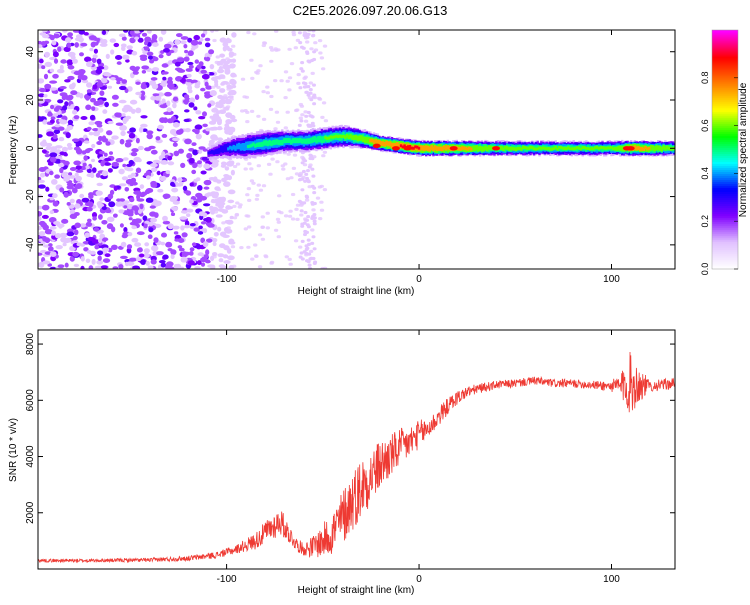  Describe the element at coordinates (705, 78) in the screenshot. I see `colorbar-tick-label: 0.8` at that location.